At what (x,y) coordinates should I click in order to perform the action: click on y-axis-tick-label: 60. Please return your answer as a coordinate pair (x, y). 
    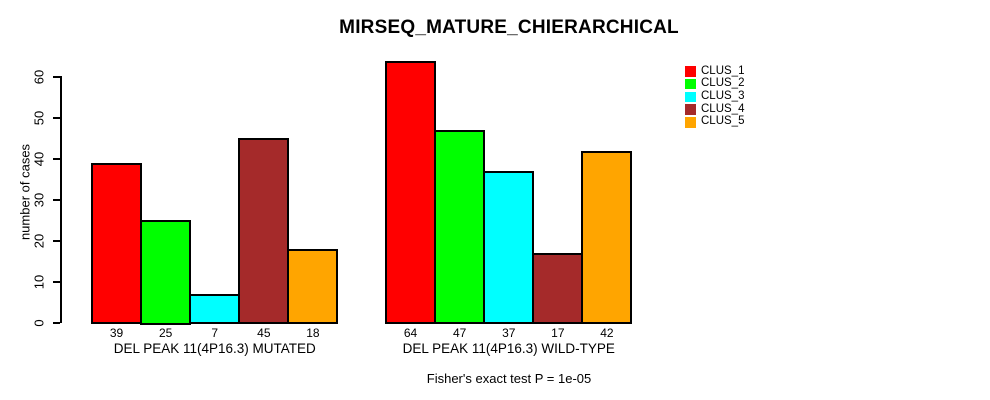
    Looking at the image, I should click on (39, 77).